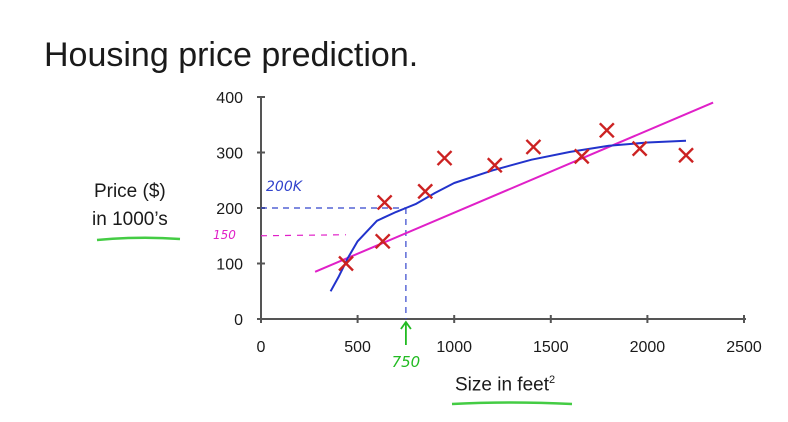  Describe the element at coordinates (130, 206) in the screenshot. I see `y-axis-label: Price ($) in 1000’s` at that location.